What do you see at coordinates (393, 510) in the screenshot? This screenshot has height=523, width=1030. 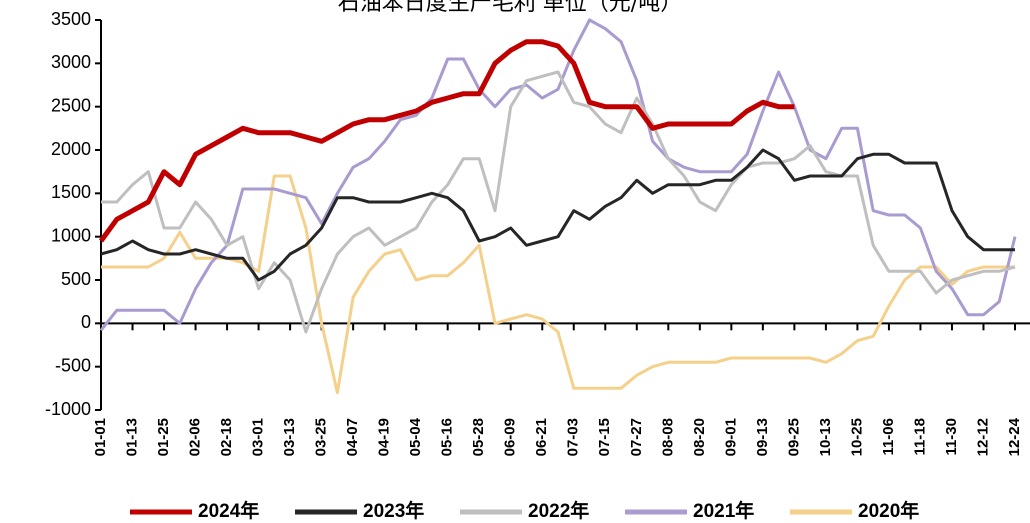 I see `legend-label: 2023年` at bounding box center [393, 510].